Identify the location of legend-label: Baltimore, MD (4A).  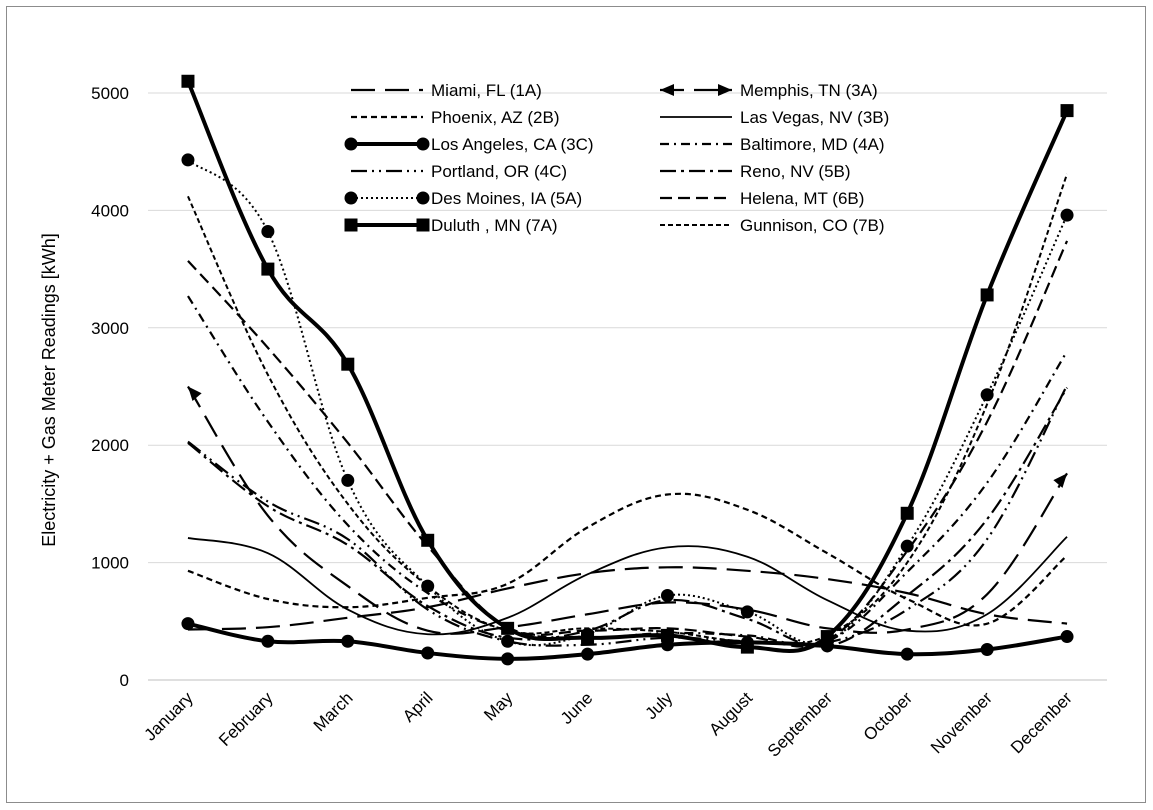
(812, 144).